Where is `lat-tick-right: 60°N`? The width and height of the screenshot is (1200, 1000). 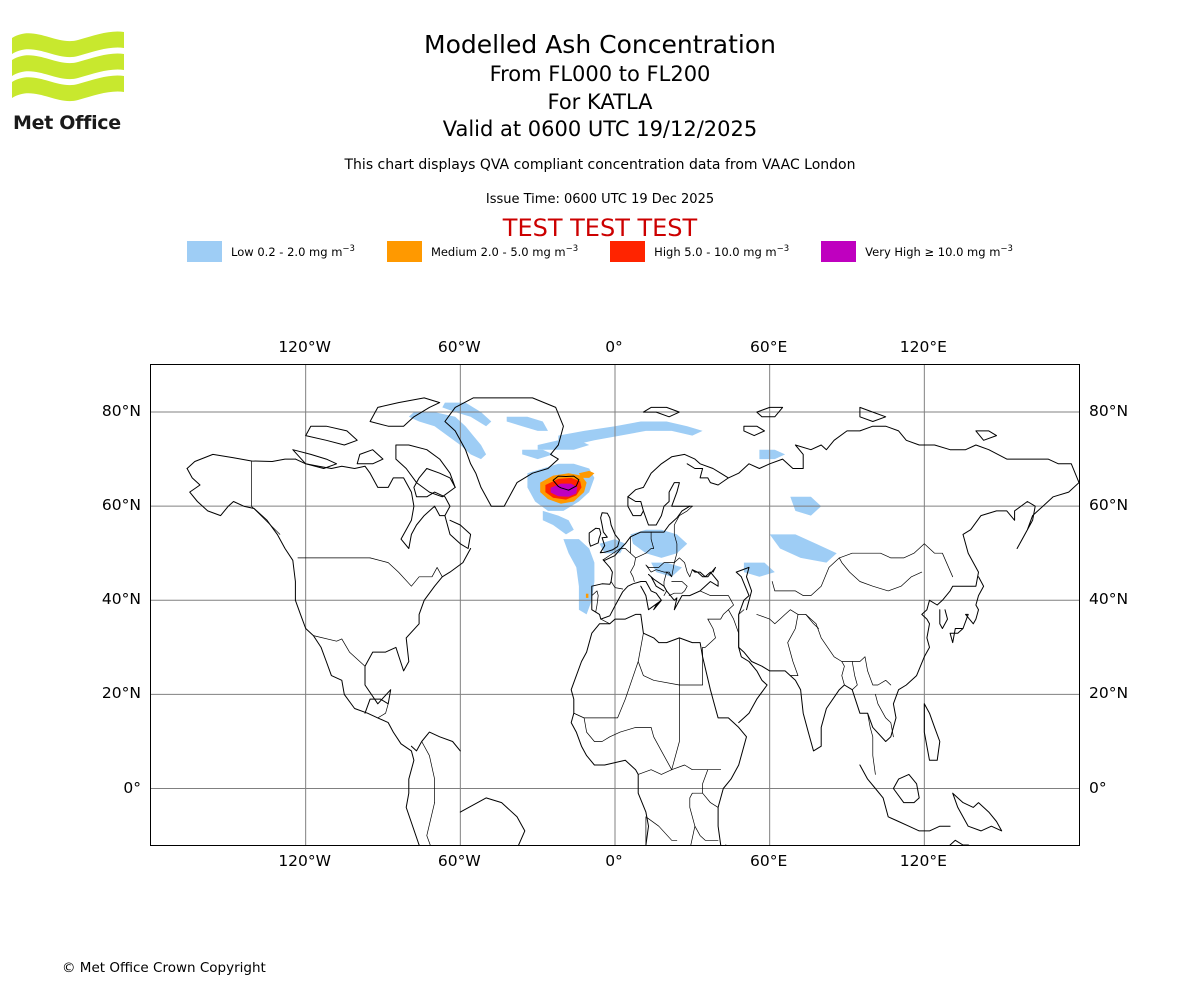
lat-tick-right: 60°N is located at coordinates (1109, 505).